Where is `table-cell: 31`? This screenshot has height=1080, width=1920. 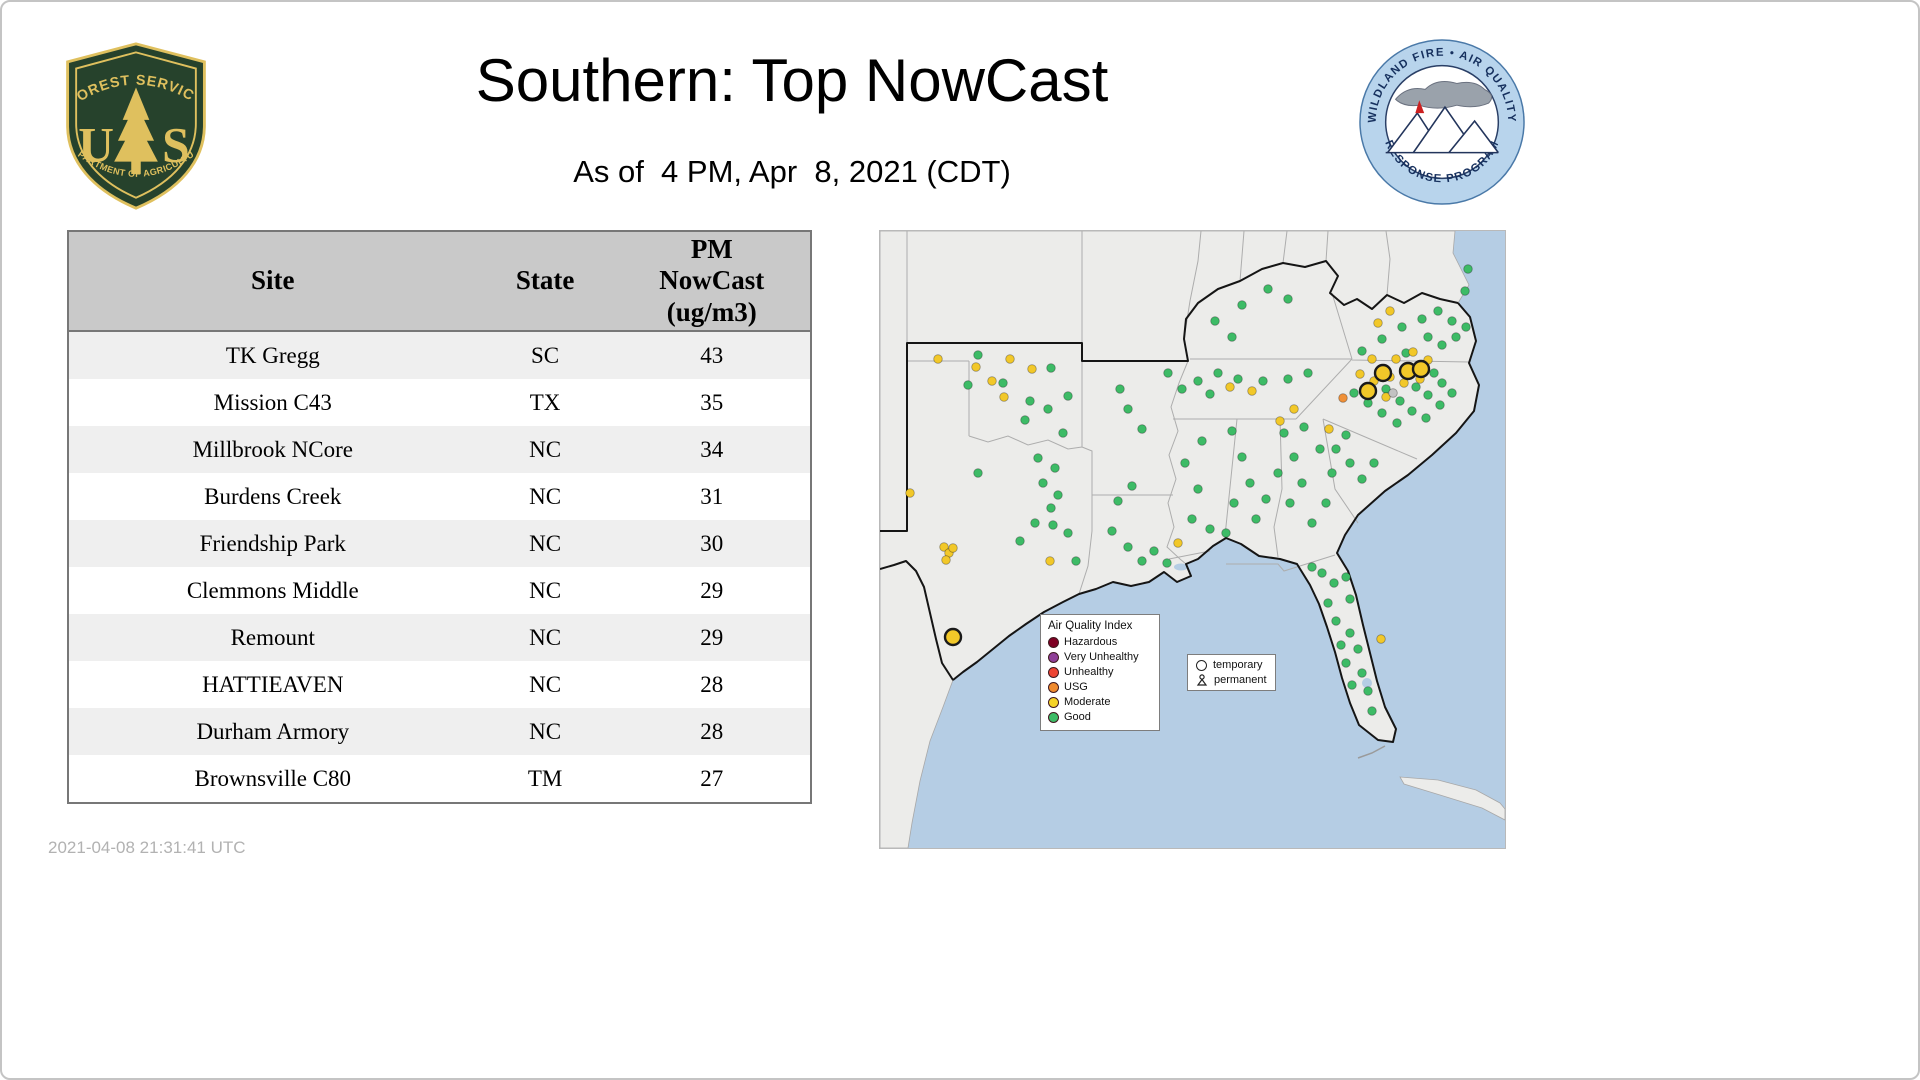 table-cell: 31 is located at coordinates (712, 496).